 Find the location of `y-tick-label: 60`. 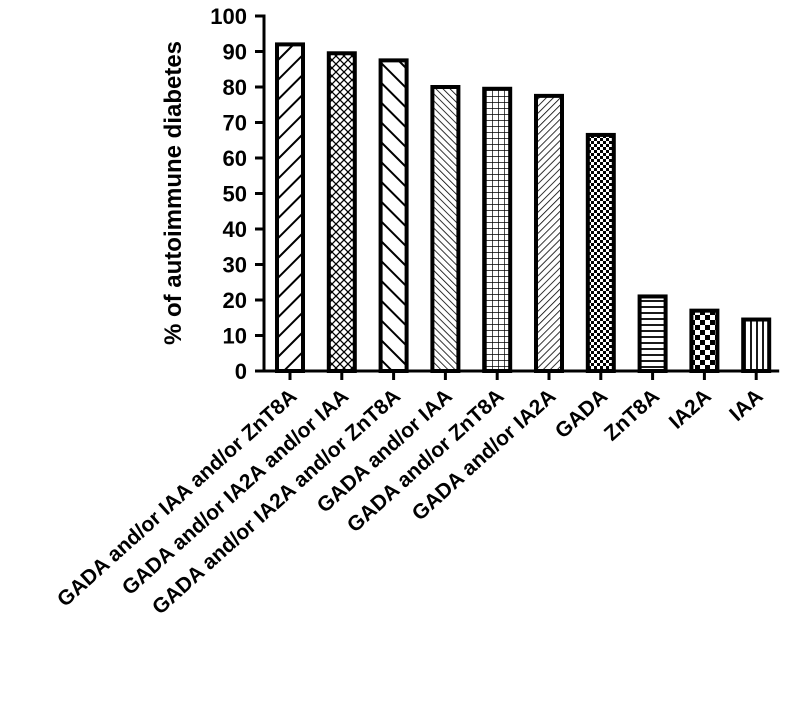

y-tick-label: 60 is located at coordinates (235, 158).